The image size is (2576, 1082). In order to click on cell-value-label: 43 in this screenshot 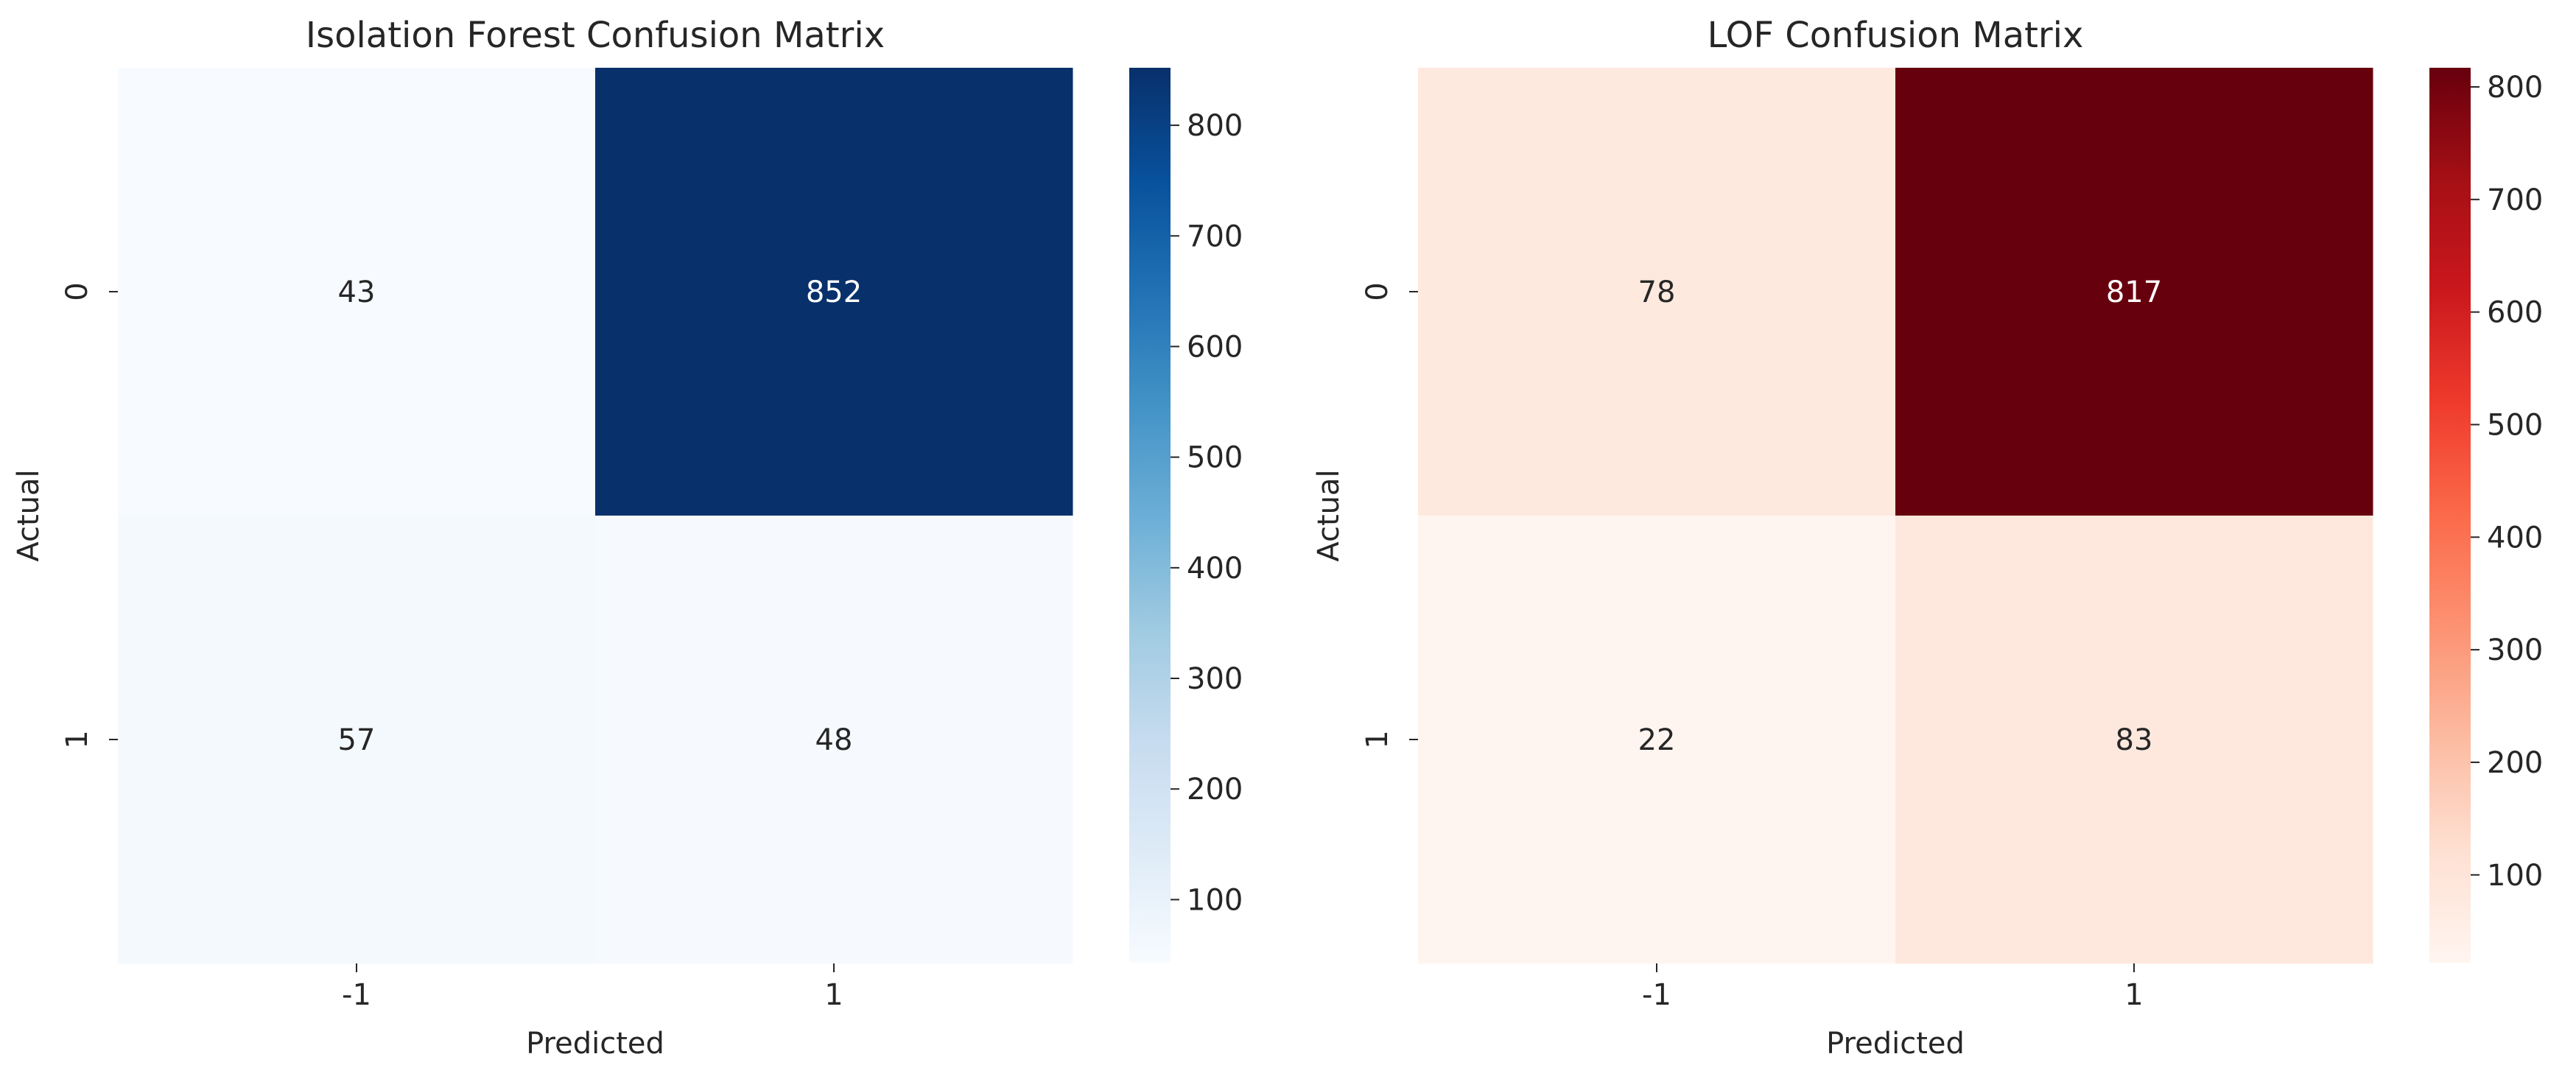, I will do `click(357, 292)`.